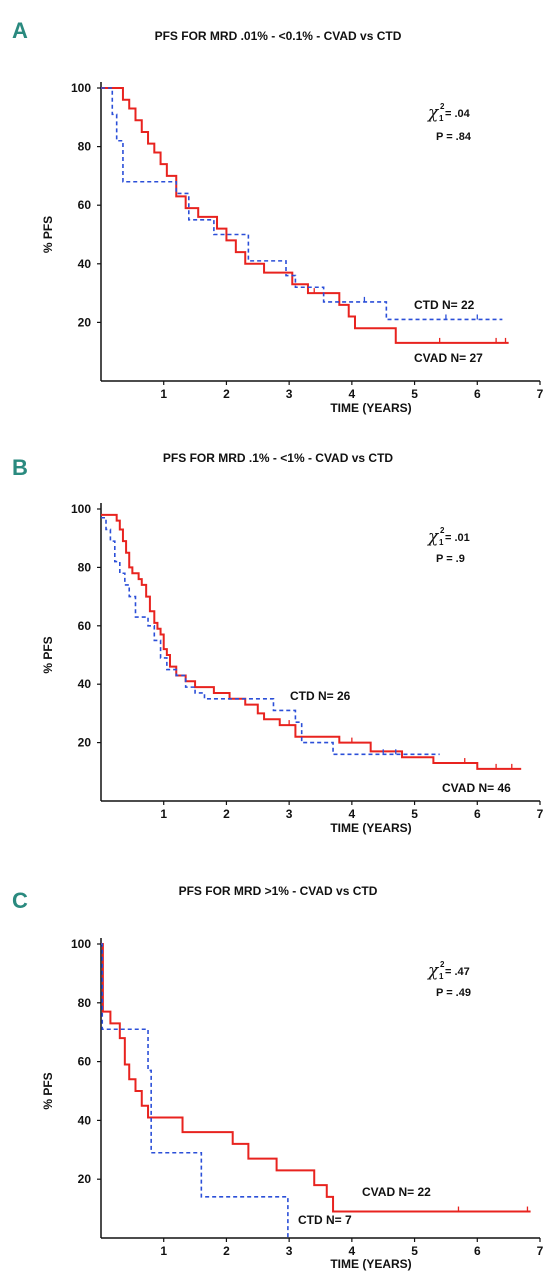 Image resolution: width=556 pixels, height=1280 pixels. Describe the element at coordinates (396, 1192) in the screenshot. I see `series-label: CVAD N= 22` at that location.